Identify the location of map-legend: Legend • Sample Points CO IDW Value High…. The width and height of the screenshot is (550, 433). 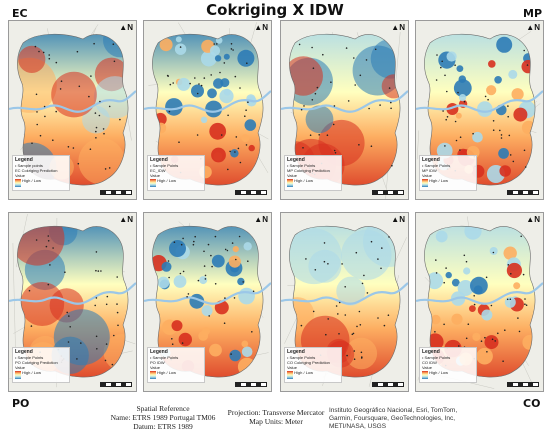
(448, 365).